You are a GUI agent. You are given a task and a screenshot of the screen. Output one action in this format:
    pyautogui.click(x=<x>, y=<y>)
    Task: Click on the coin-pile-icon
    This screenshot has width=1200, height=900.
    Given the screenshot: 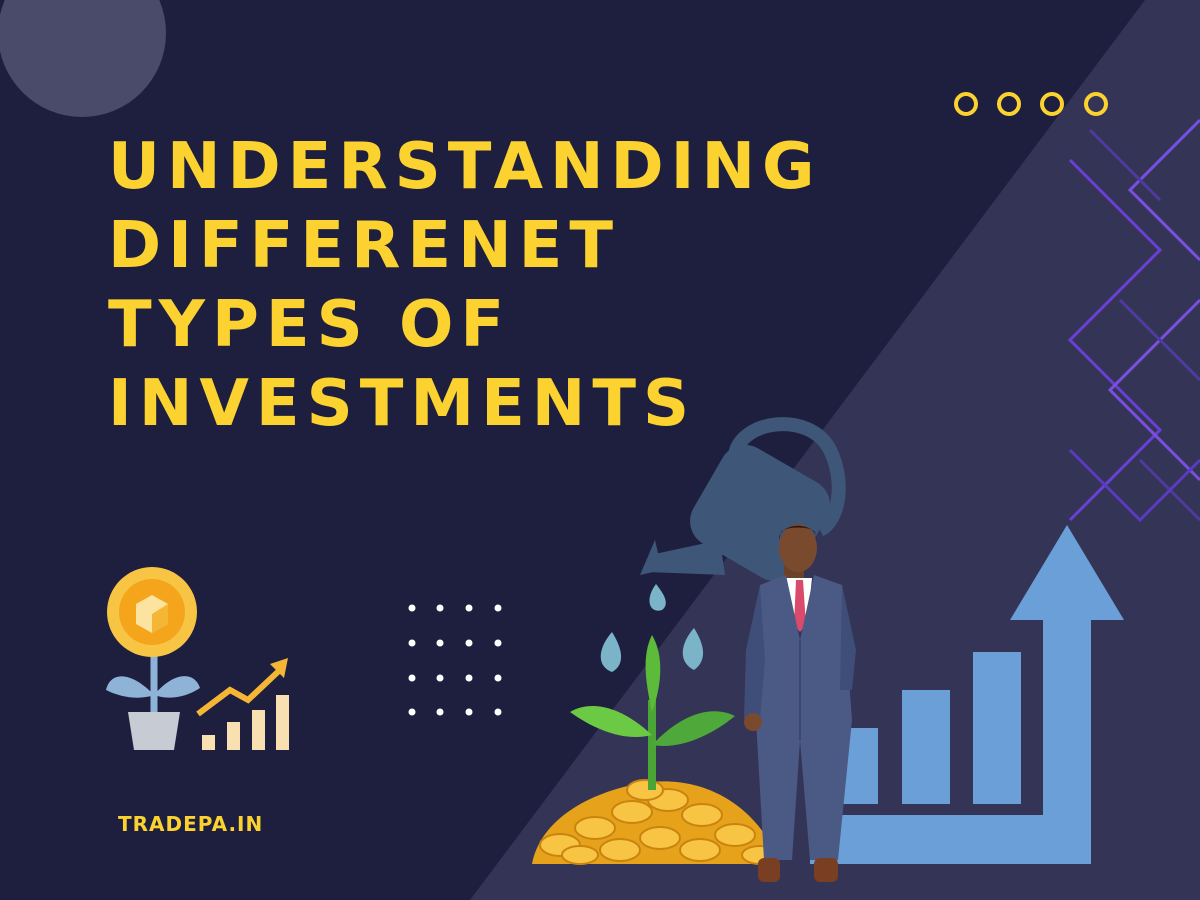 What is the action you would take?
    pyautogui.click(x=656, y=822)
    